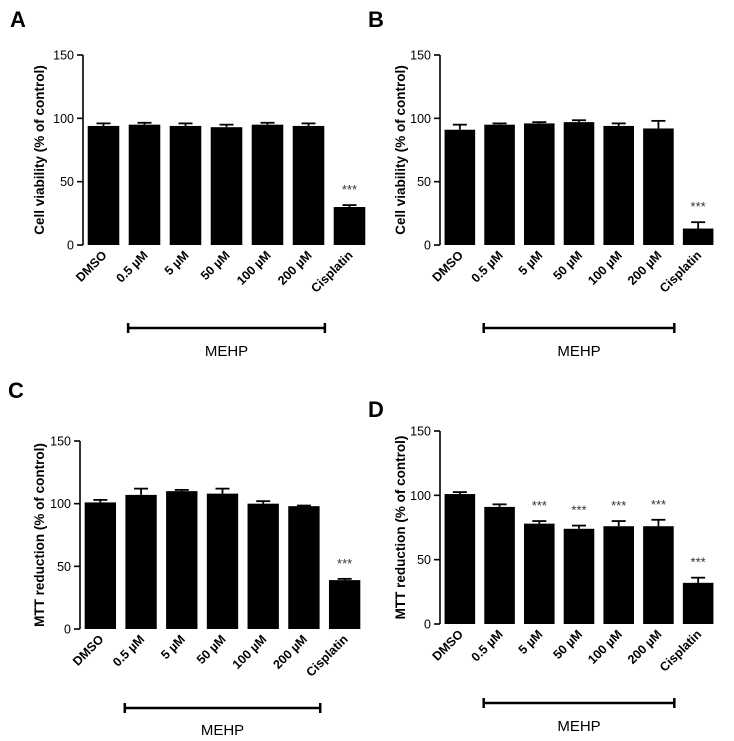 The width and height of the screenshot is (734, 741). What do you see at coordinates (376, 409) in the screenshot?
I see `panel-letter: D` at bounding box center [376, 409].